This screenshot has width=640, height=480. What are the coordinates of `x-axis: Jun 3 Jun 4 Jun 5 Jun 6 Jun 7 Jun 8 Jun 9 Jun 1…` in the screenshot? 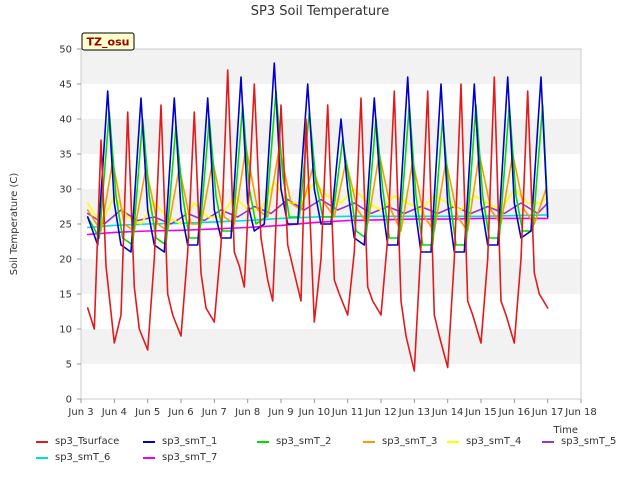 It's located at (332, 408).